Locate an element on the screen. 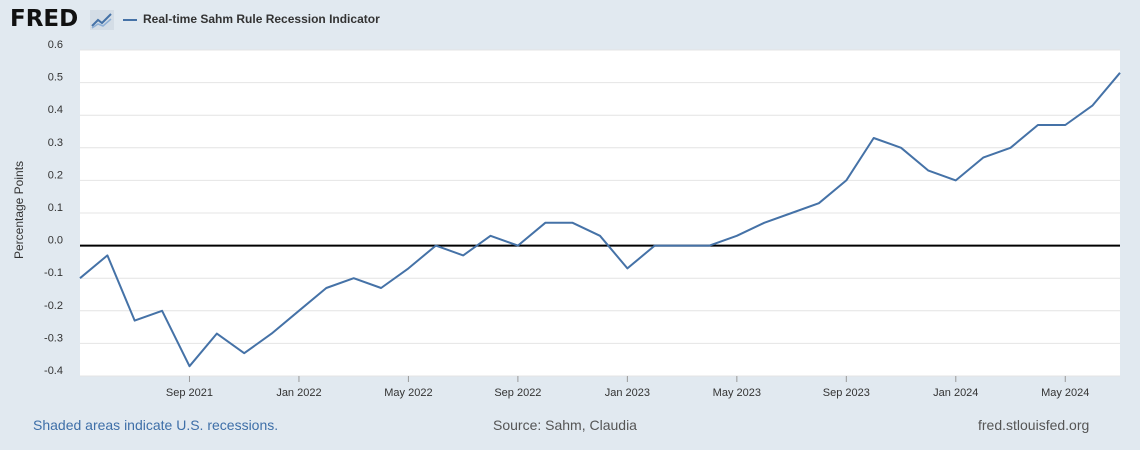 This screenshot has width=1140, height=450. x-tick-label: May 2024 is located at coordinates (1065, 393).